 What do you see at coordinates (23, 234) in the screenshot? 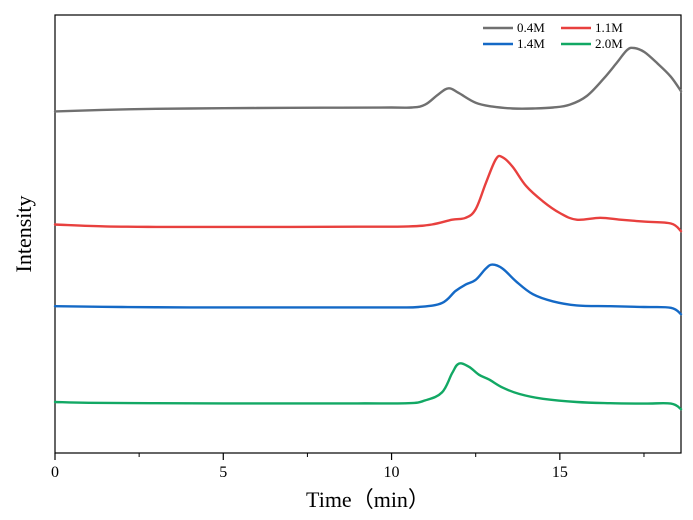
I see `y-axis-title: Intensity` at bounding box center [23, 234].